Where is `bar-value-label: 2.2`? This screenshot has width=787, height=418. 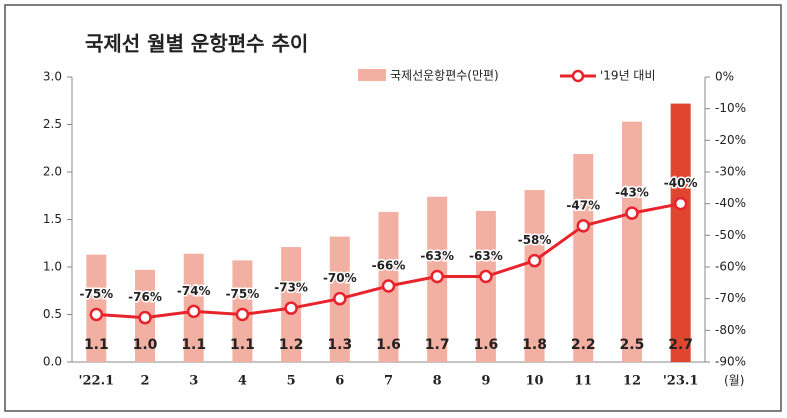 bar-value-label: 2.2 is located at coordinates (583, 345).